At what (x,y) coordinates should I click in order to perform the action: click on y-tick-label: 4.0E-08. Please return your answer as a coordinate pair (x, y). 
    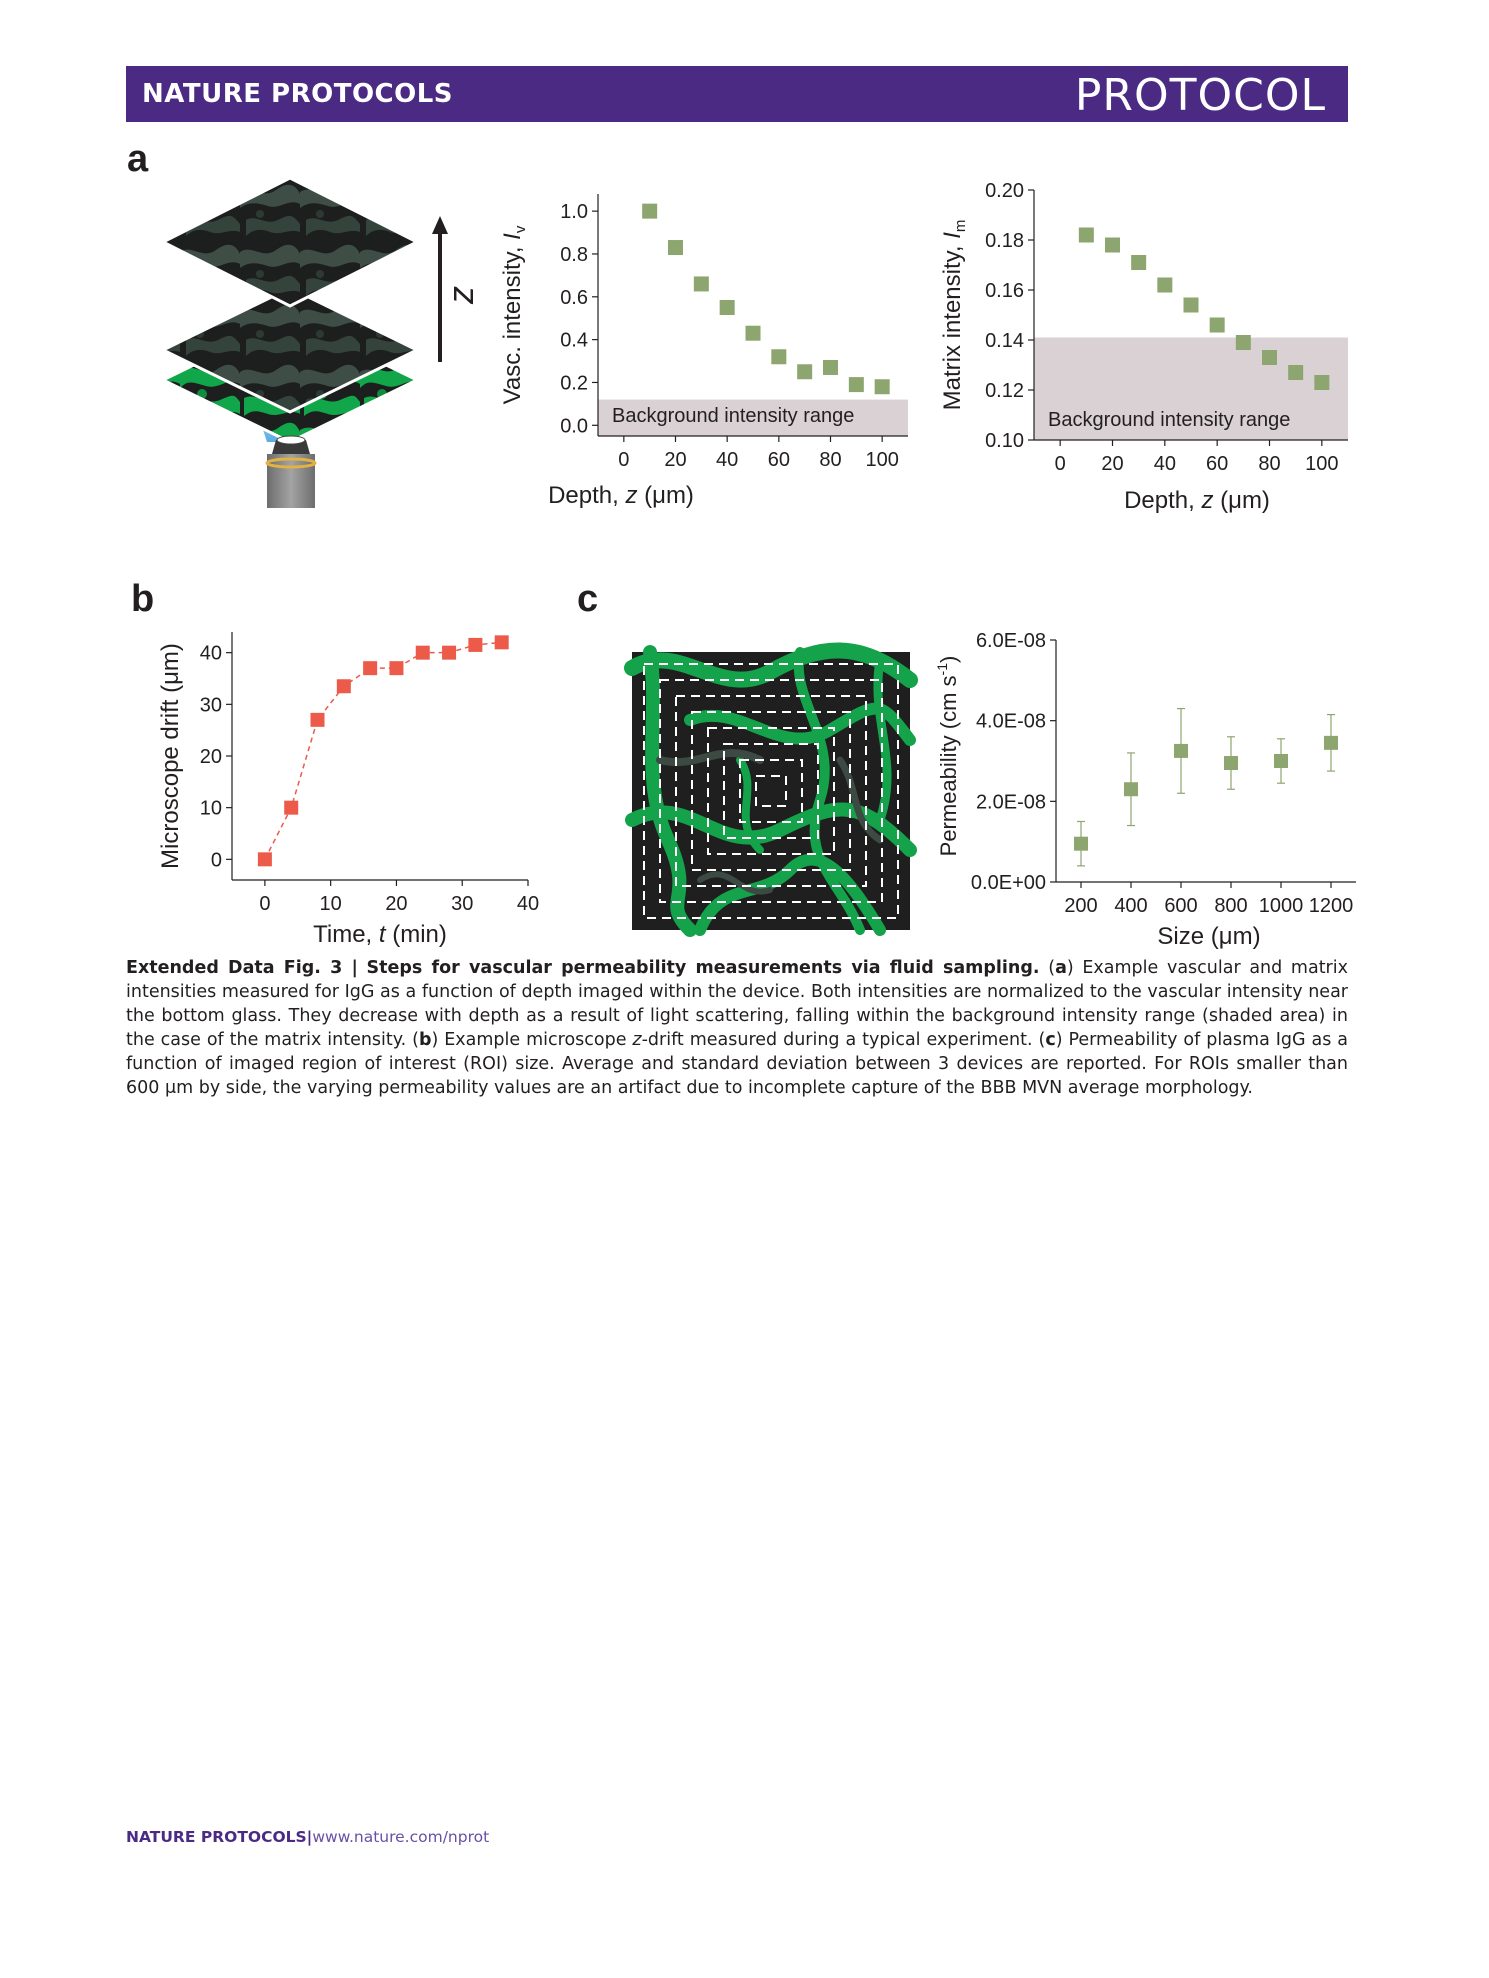
    Looking at the image, I should click on (1011, 722).